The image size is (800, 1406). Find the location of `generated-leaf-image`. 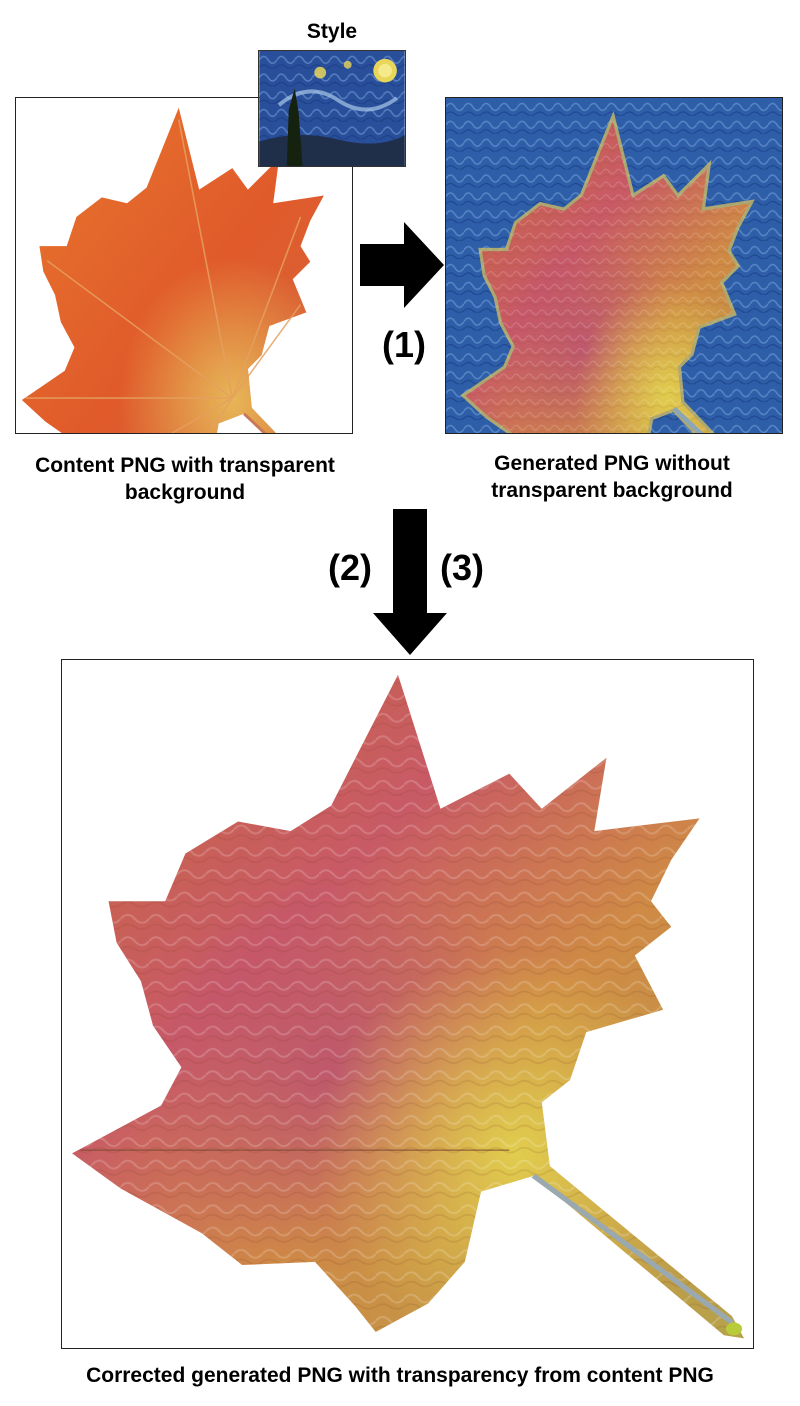

generated-leaf-image is located at coordinates (614, 265).